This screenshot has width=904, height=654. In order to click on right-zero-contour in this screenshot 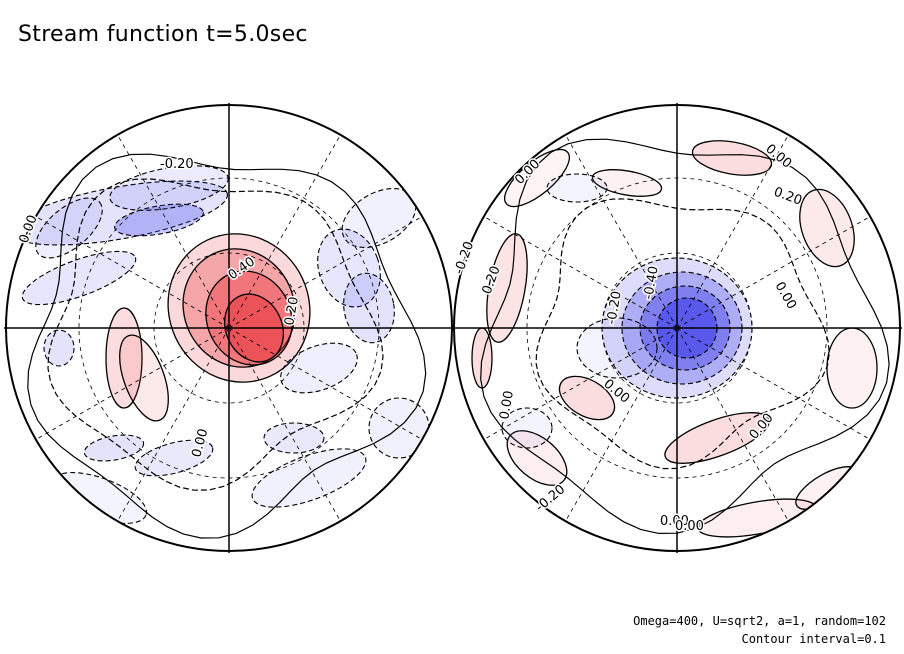, I will do `click(682, 334)`.